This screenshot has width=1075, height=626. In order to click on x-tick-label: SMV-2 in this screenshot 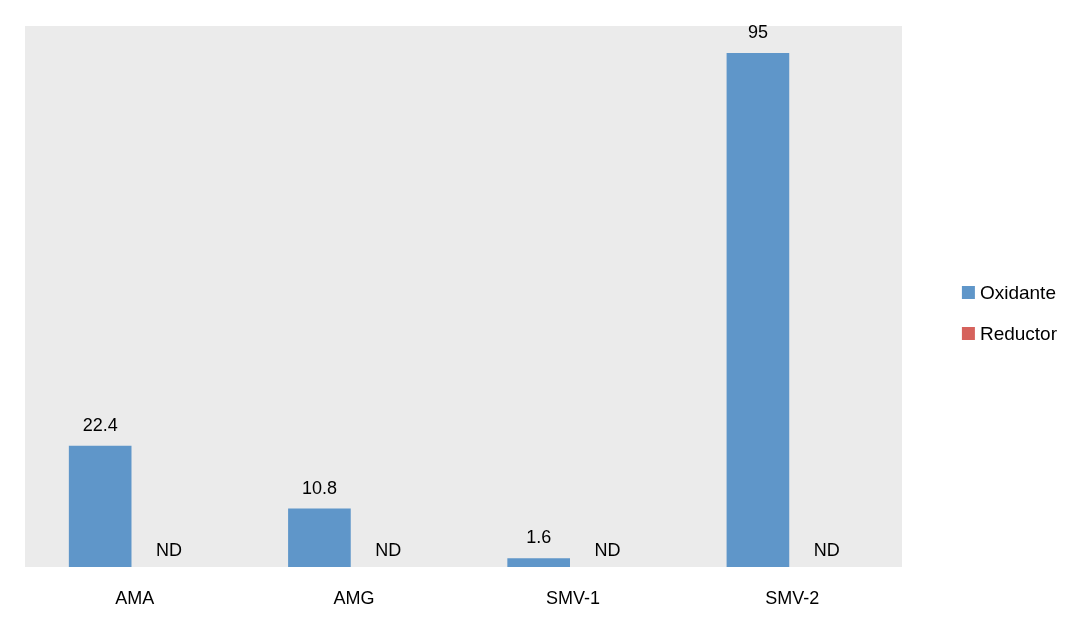, I will do `click(792, 598)`.